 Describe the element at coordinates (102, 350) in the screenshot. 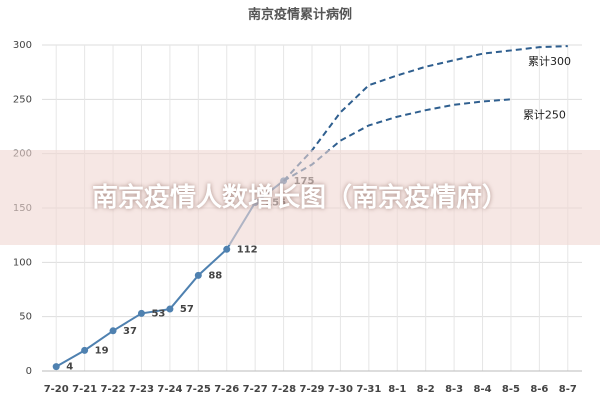

I see `data-label: 19` at that location.